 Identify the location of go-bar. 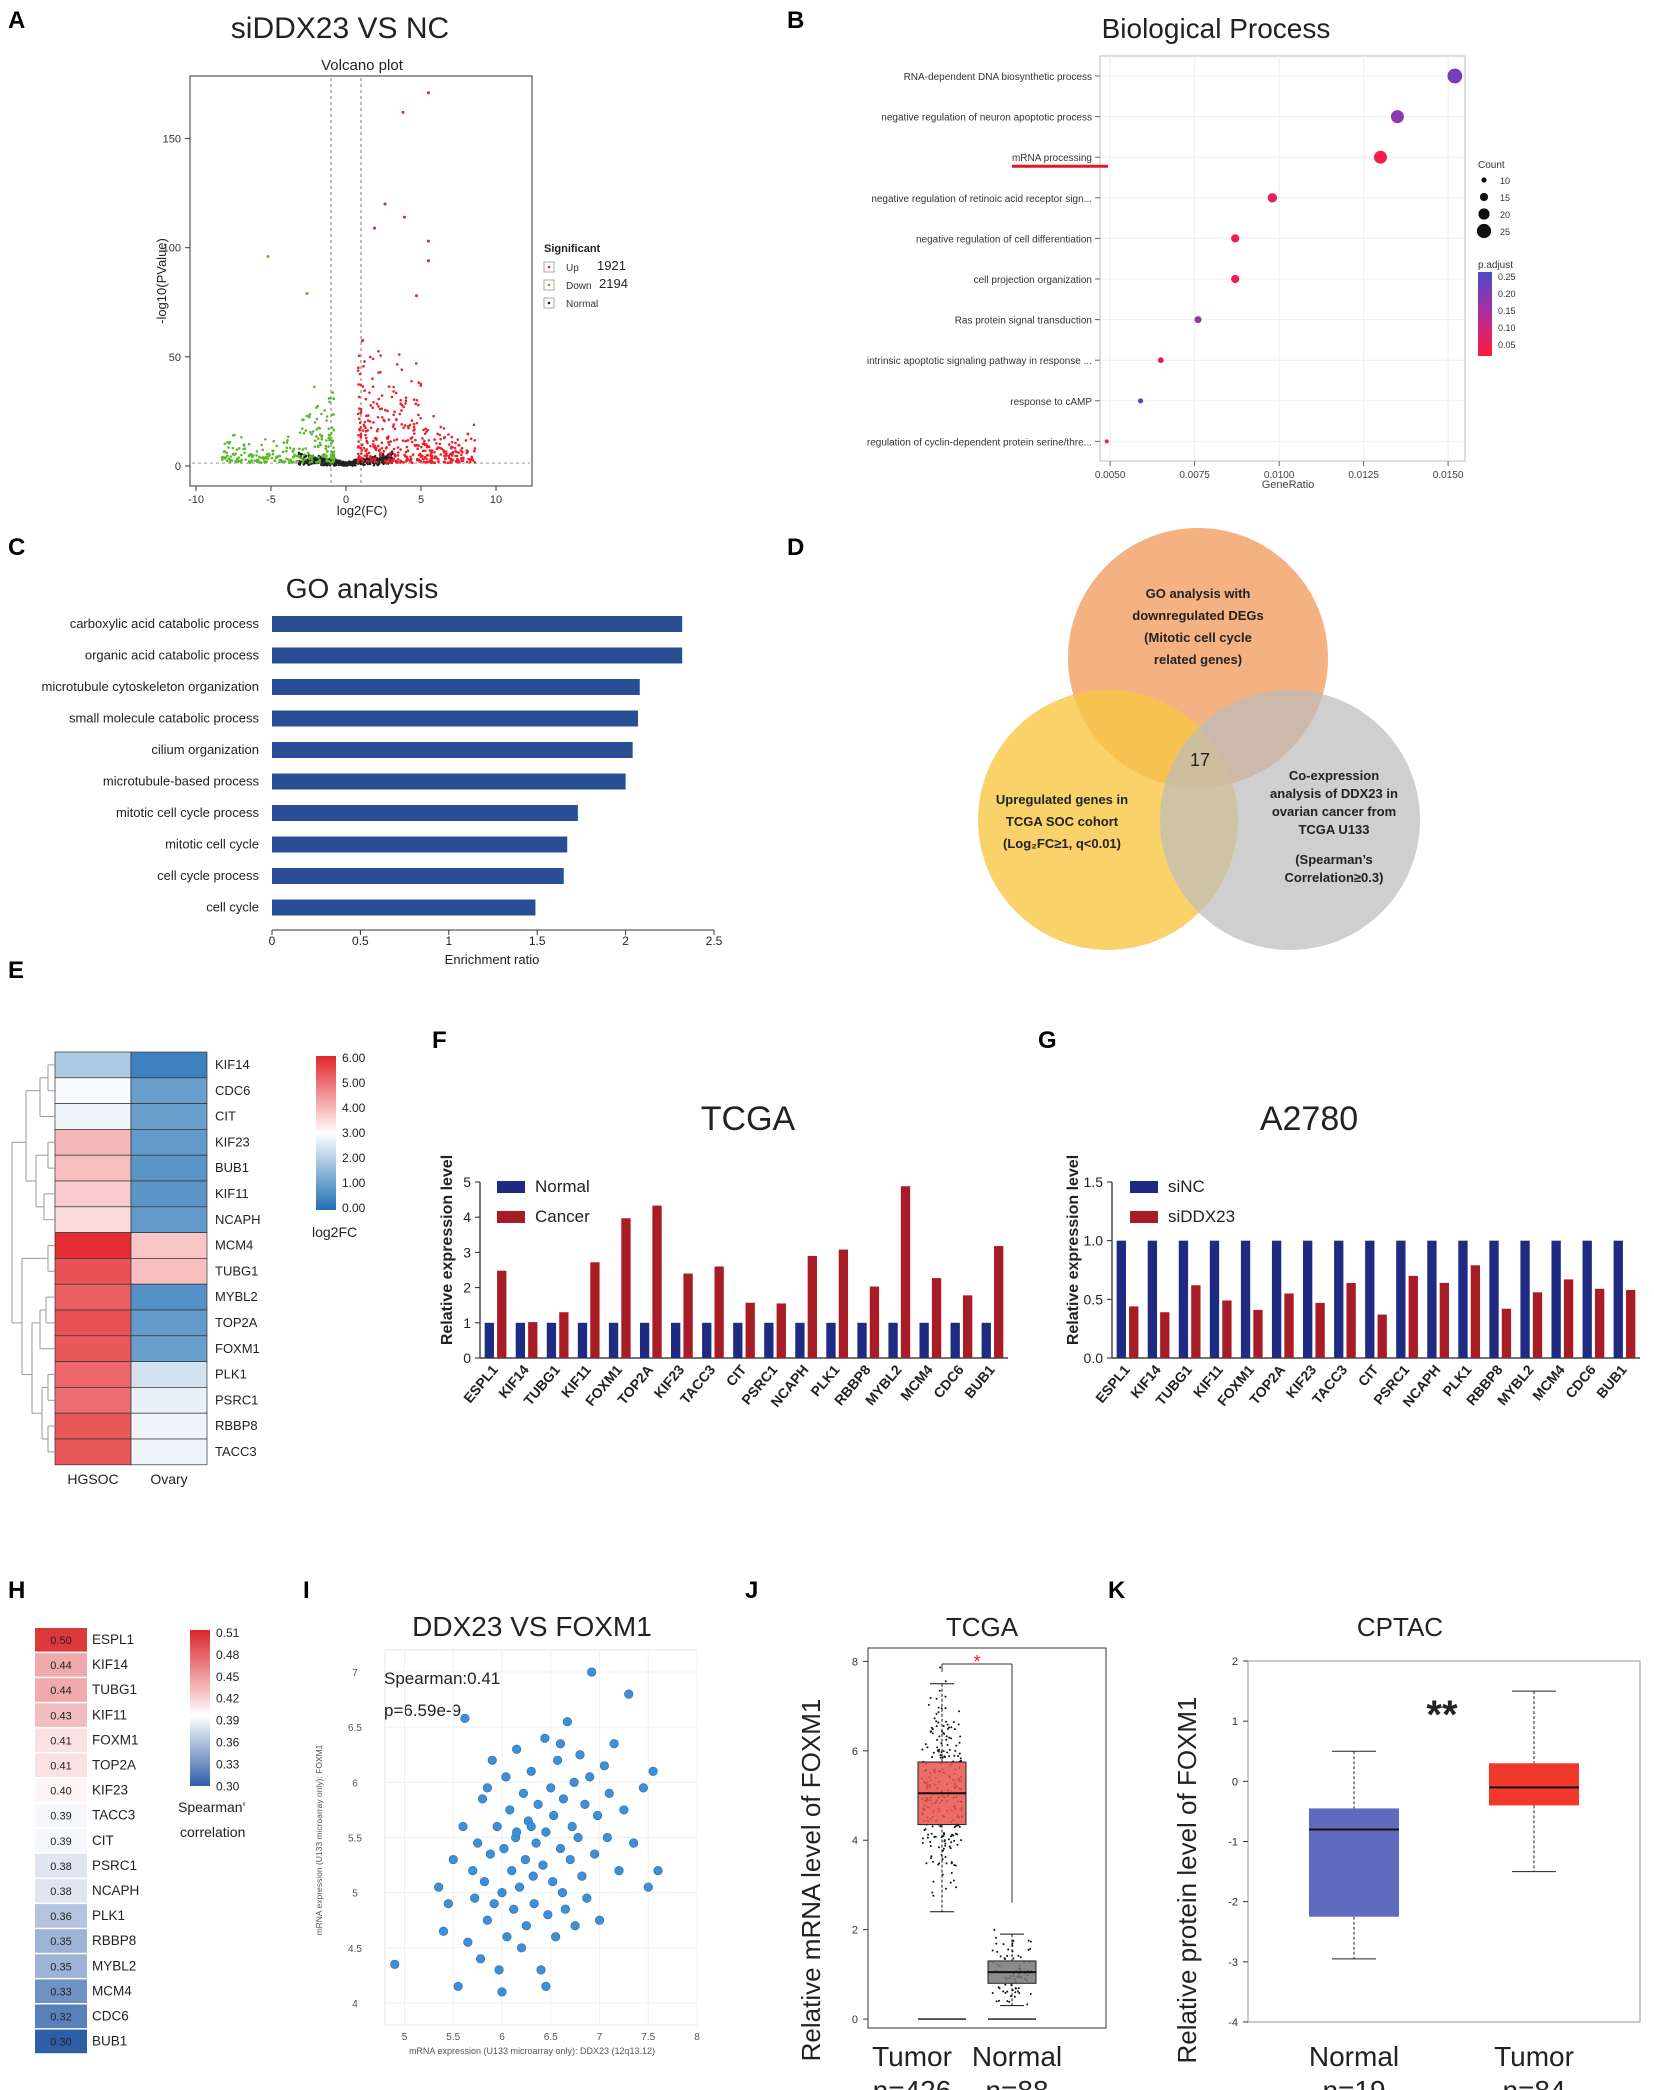
(420, 844).